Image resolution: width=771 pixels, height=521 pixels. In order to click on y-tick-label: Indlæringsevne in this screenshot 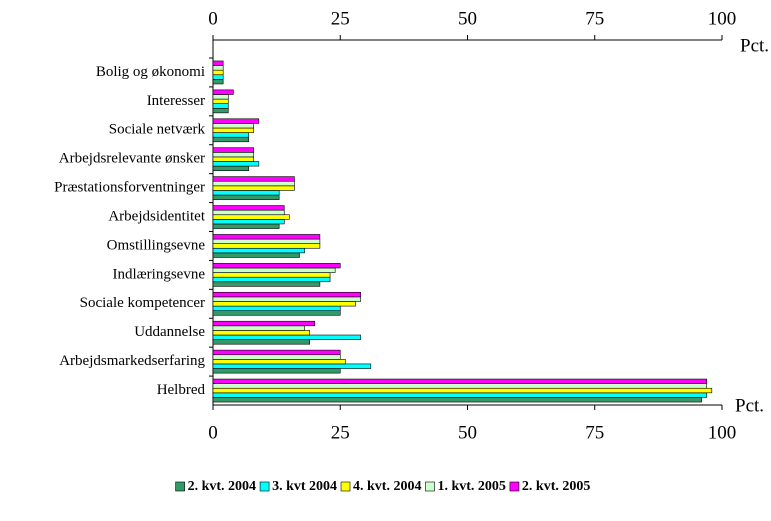, I will do `click(159, 274)`.